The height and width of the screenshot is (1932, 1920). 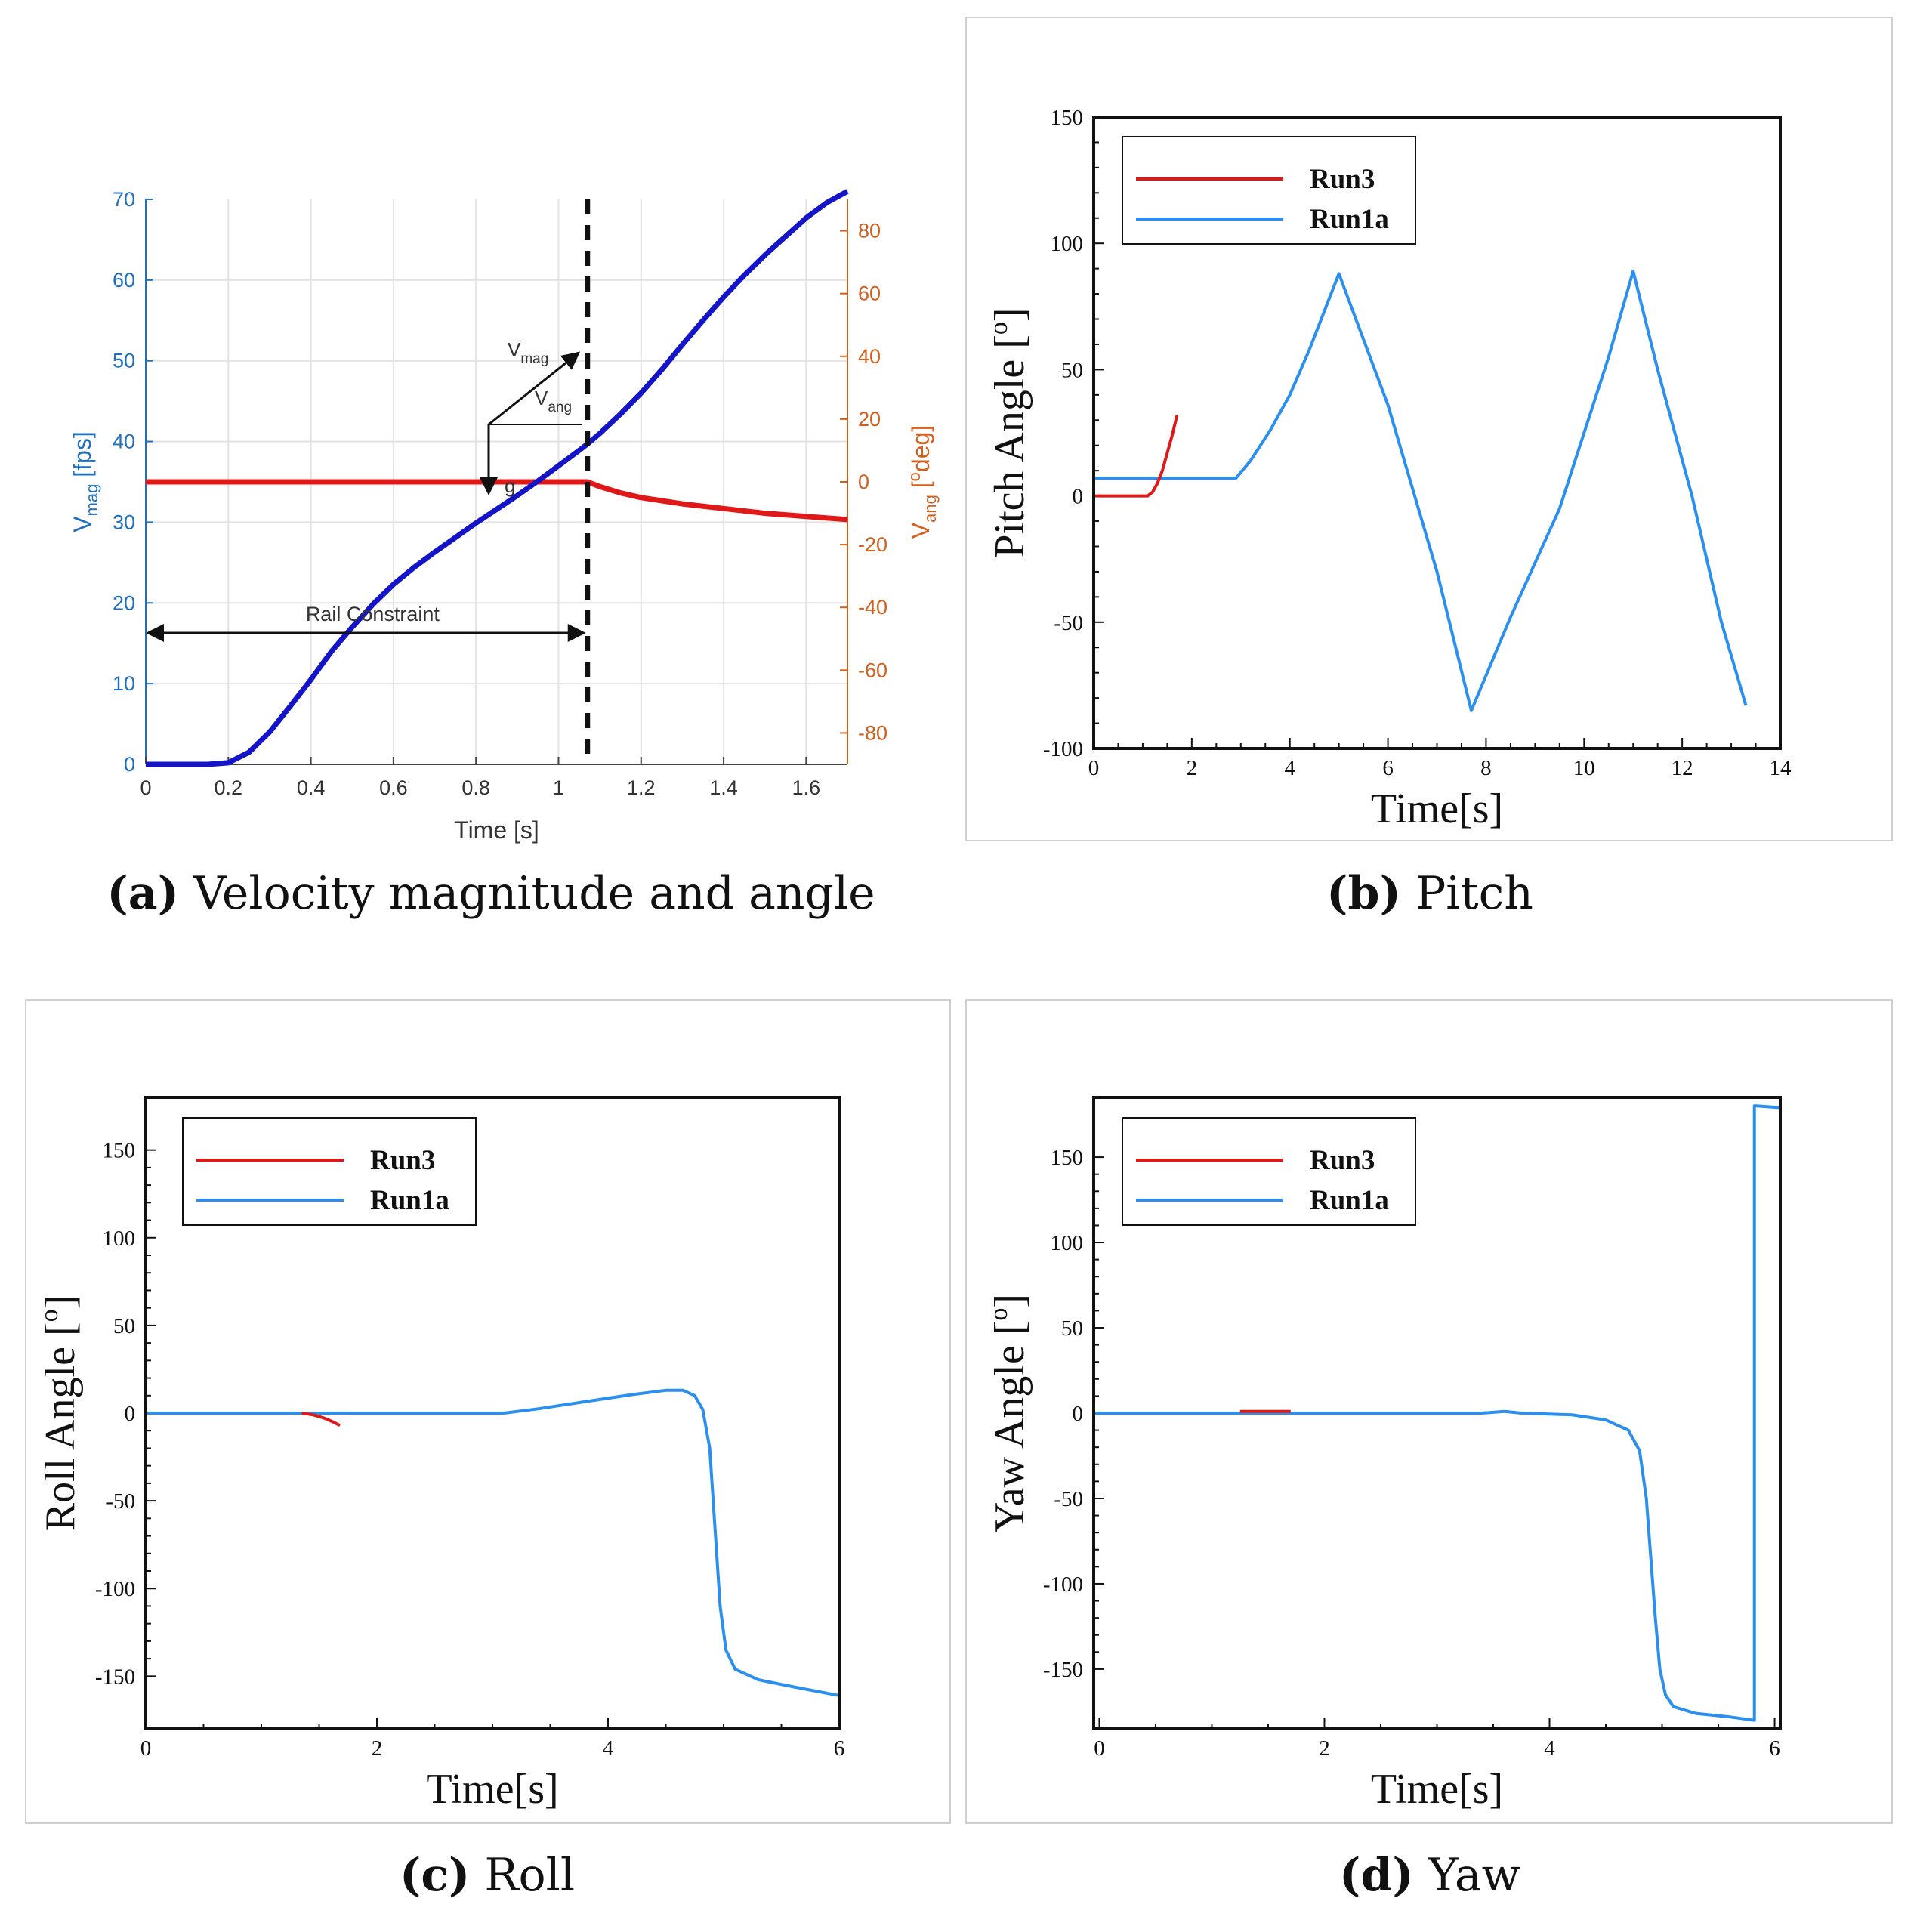 I want to click on left-tick-label: 10, so click(x=124, y=683).